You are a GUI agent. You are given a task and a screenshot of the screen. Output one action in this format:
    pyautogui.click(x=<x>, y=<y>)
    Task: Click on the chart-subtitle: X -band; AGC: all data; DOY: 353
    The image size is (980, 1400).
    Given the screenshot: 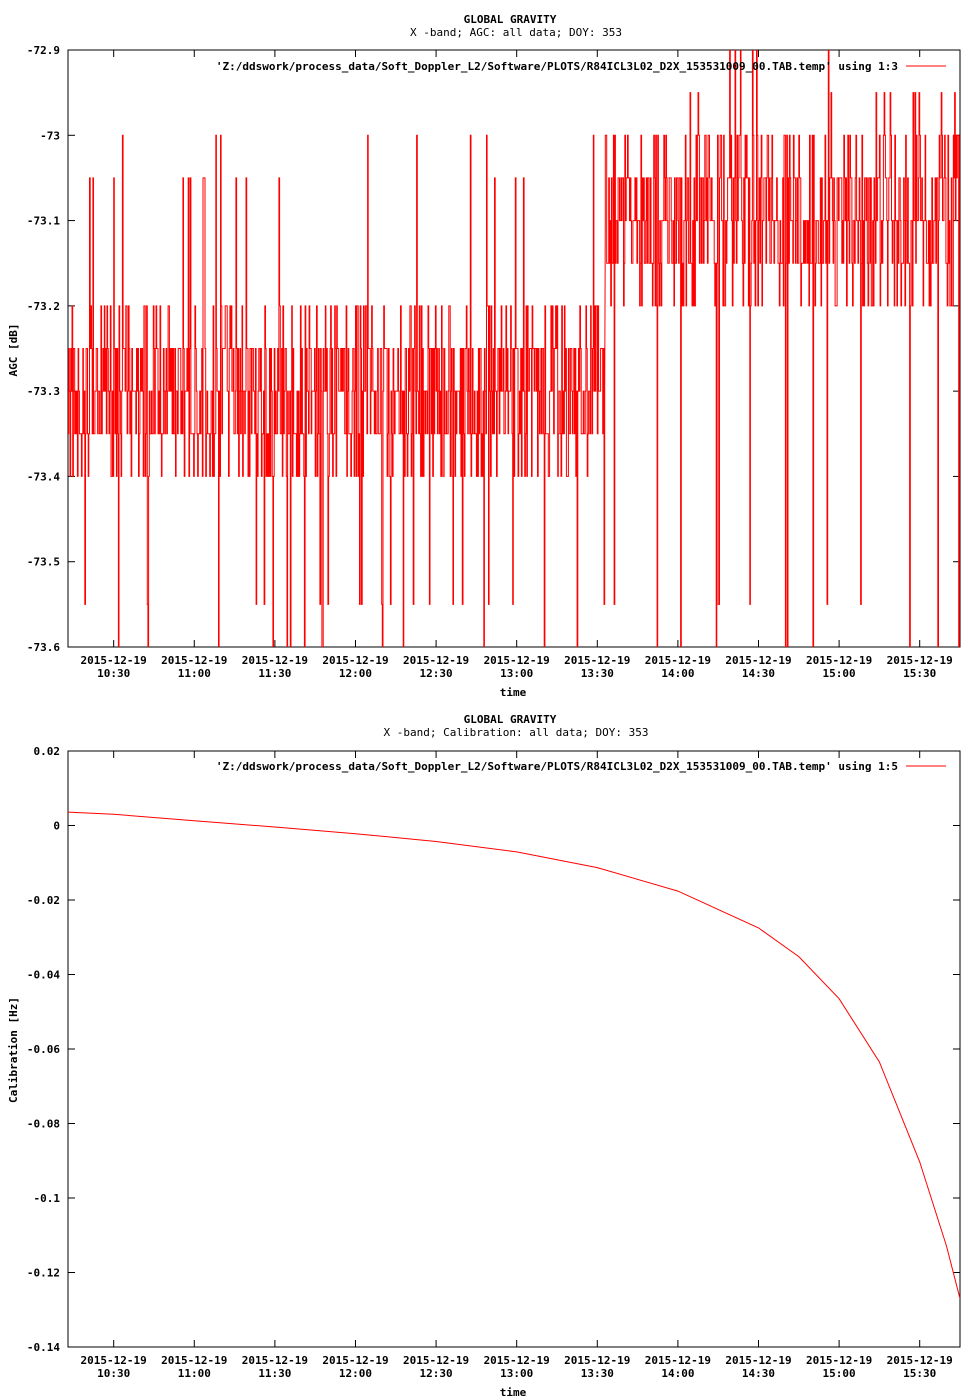 What is the action you would take?
    pyautogui.click(x=516, y=32)
    